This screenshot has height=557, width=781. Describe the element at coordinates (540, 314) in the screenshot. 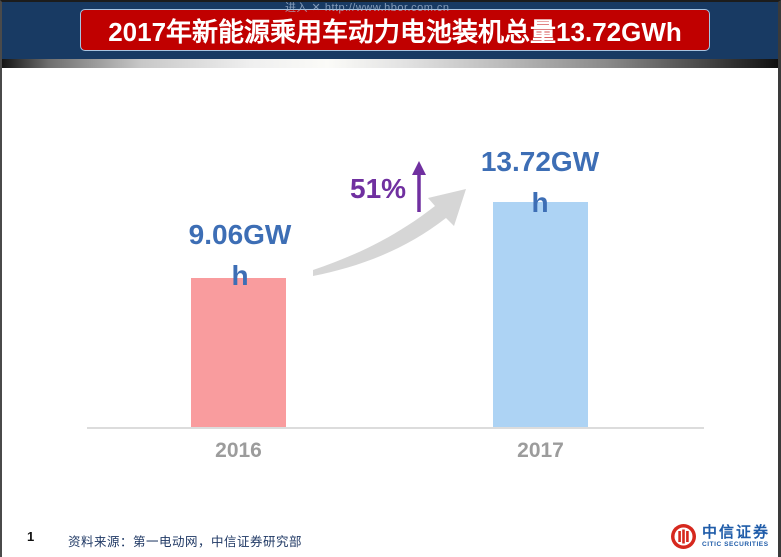

I see `bar-2017` at that location.